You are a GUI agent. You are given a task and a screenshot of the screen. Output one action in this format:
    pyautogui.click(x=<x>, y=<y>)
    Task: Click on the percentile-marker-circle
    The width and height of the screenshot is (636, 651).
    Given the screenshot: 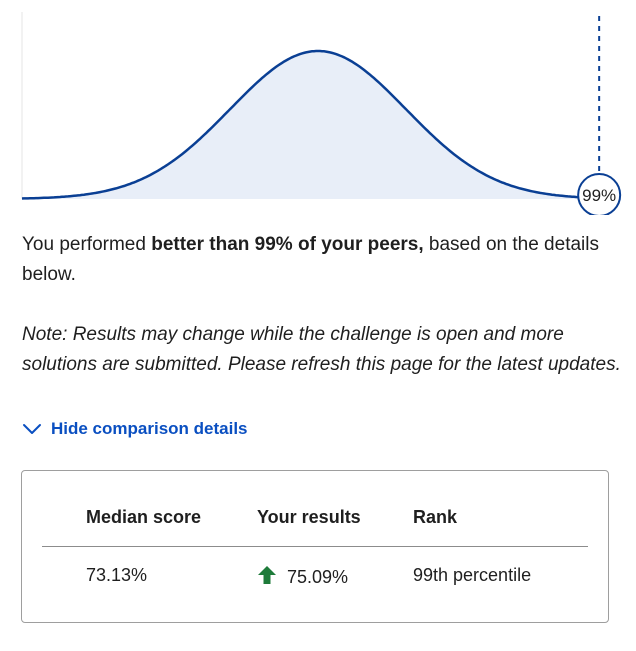 What is the action you would take?
    pyautogui.click(x=599, y=194)
    